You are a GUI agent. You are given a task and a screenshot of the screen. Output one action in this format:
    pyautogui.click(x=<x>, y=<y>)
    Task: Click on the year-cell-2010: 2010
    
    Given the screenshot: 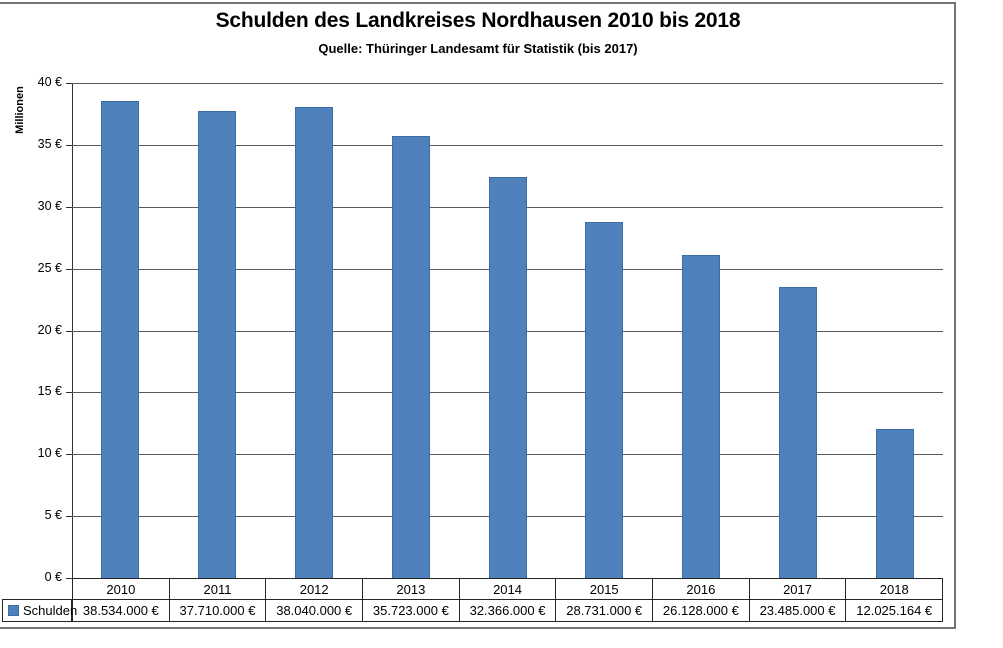 What is the action you would take?
    pyautogui.click(x=121, y=589)
    